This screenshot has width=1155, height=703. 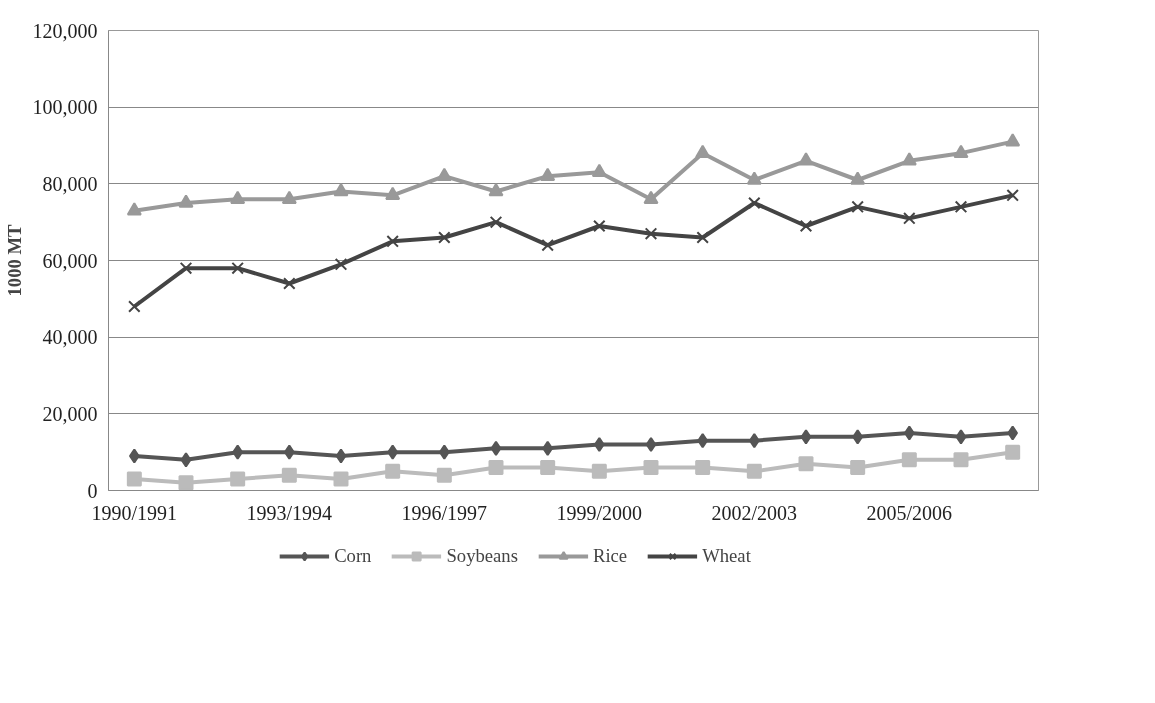 What do you see at coordinates (134, 512) in the screenshot?
I see `x-tick-label: 1990/1991` at bounding box center [134, 512].